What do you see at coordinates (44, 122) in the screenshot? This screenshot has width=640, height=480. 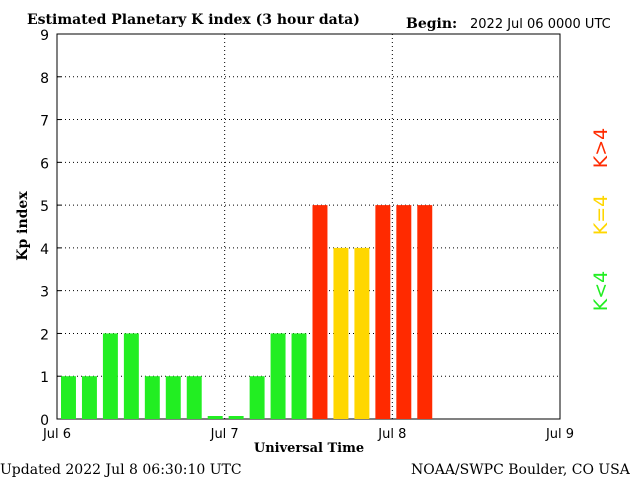 I see `y-tick-label: 7` at bounding box center [44, 122].